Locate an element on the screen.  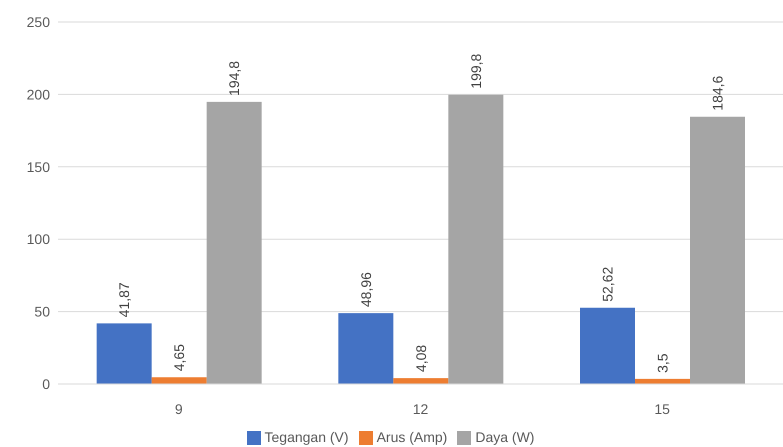
data-label: 41,87 is located at coordinates (124, 300).